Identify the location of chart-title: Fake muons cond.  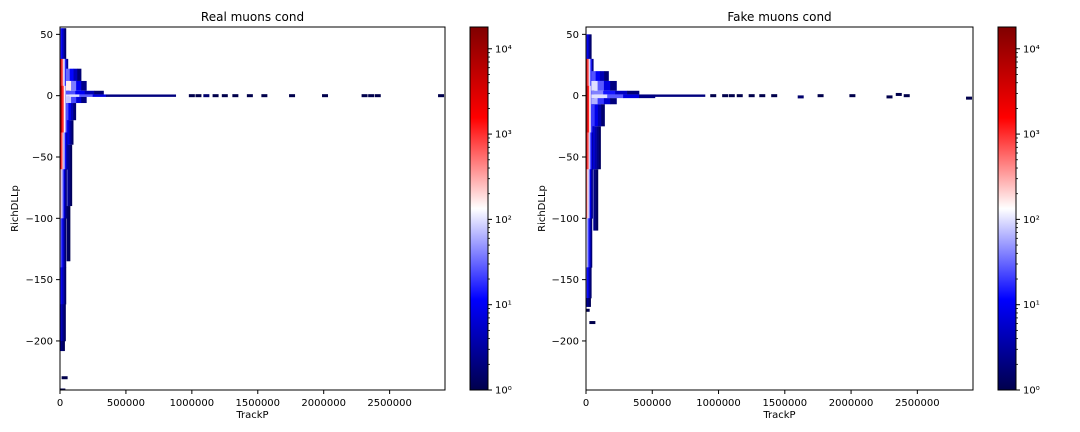
(779, 17).